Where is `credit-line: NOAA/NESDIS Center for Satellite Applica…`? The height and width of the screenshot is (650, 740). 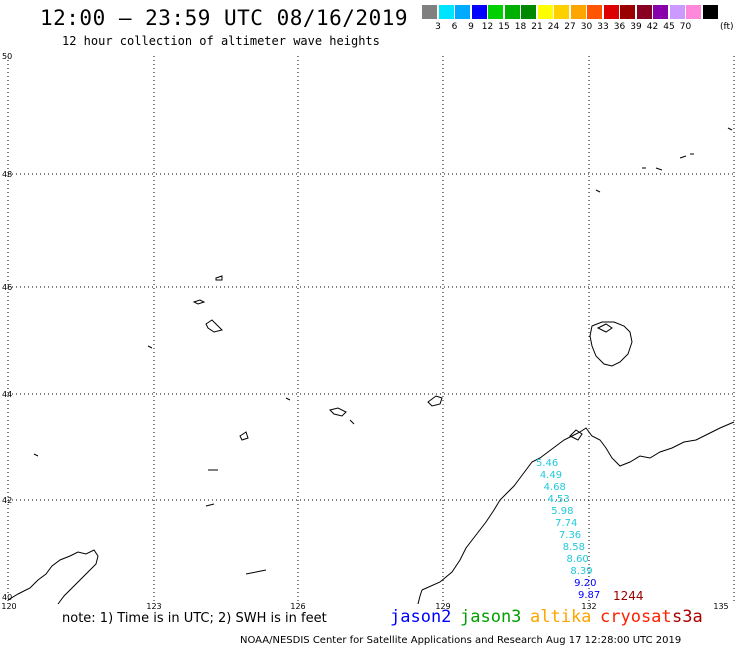
credit-line: NOAA/NESDIS Center for Satellite Applica… is located at coordinates (461, 640).